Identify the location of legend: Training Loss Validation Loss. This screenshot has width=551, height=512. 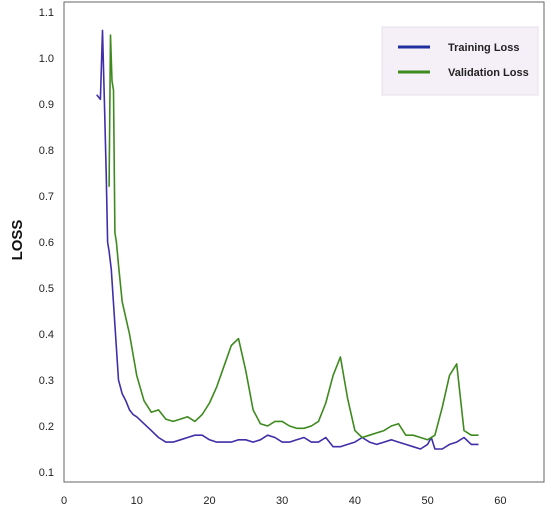
(460, 61).